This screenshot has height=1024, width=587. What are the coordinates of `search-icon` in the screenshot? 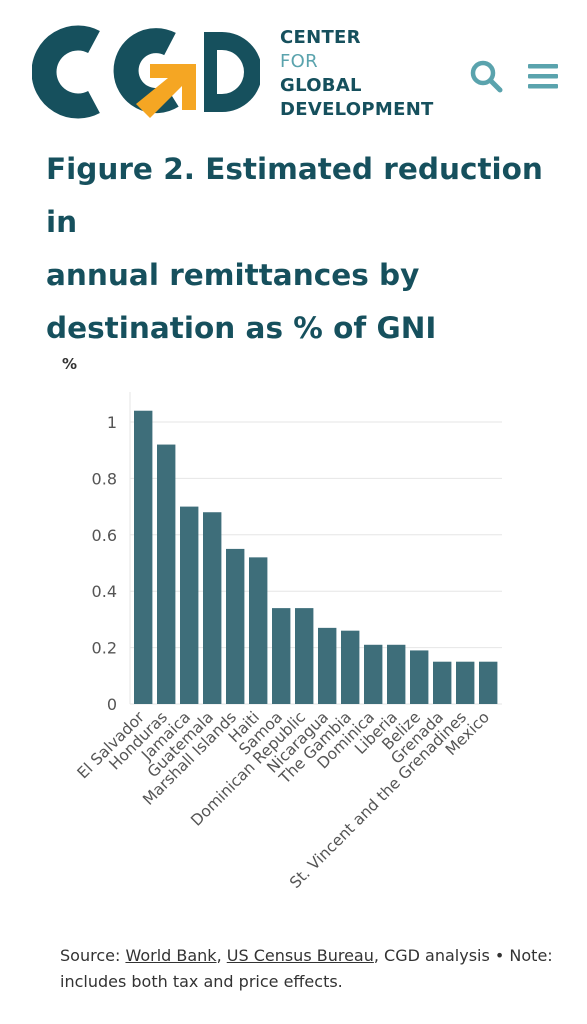 It's located at (486, 76).